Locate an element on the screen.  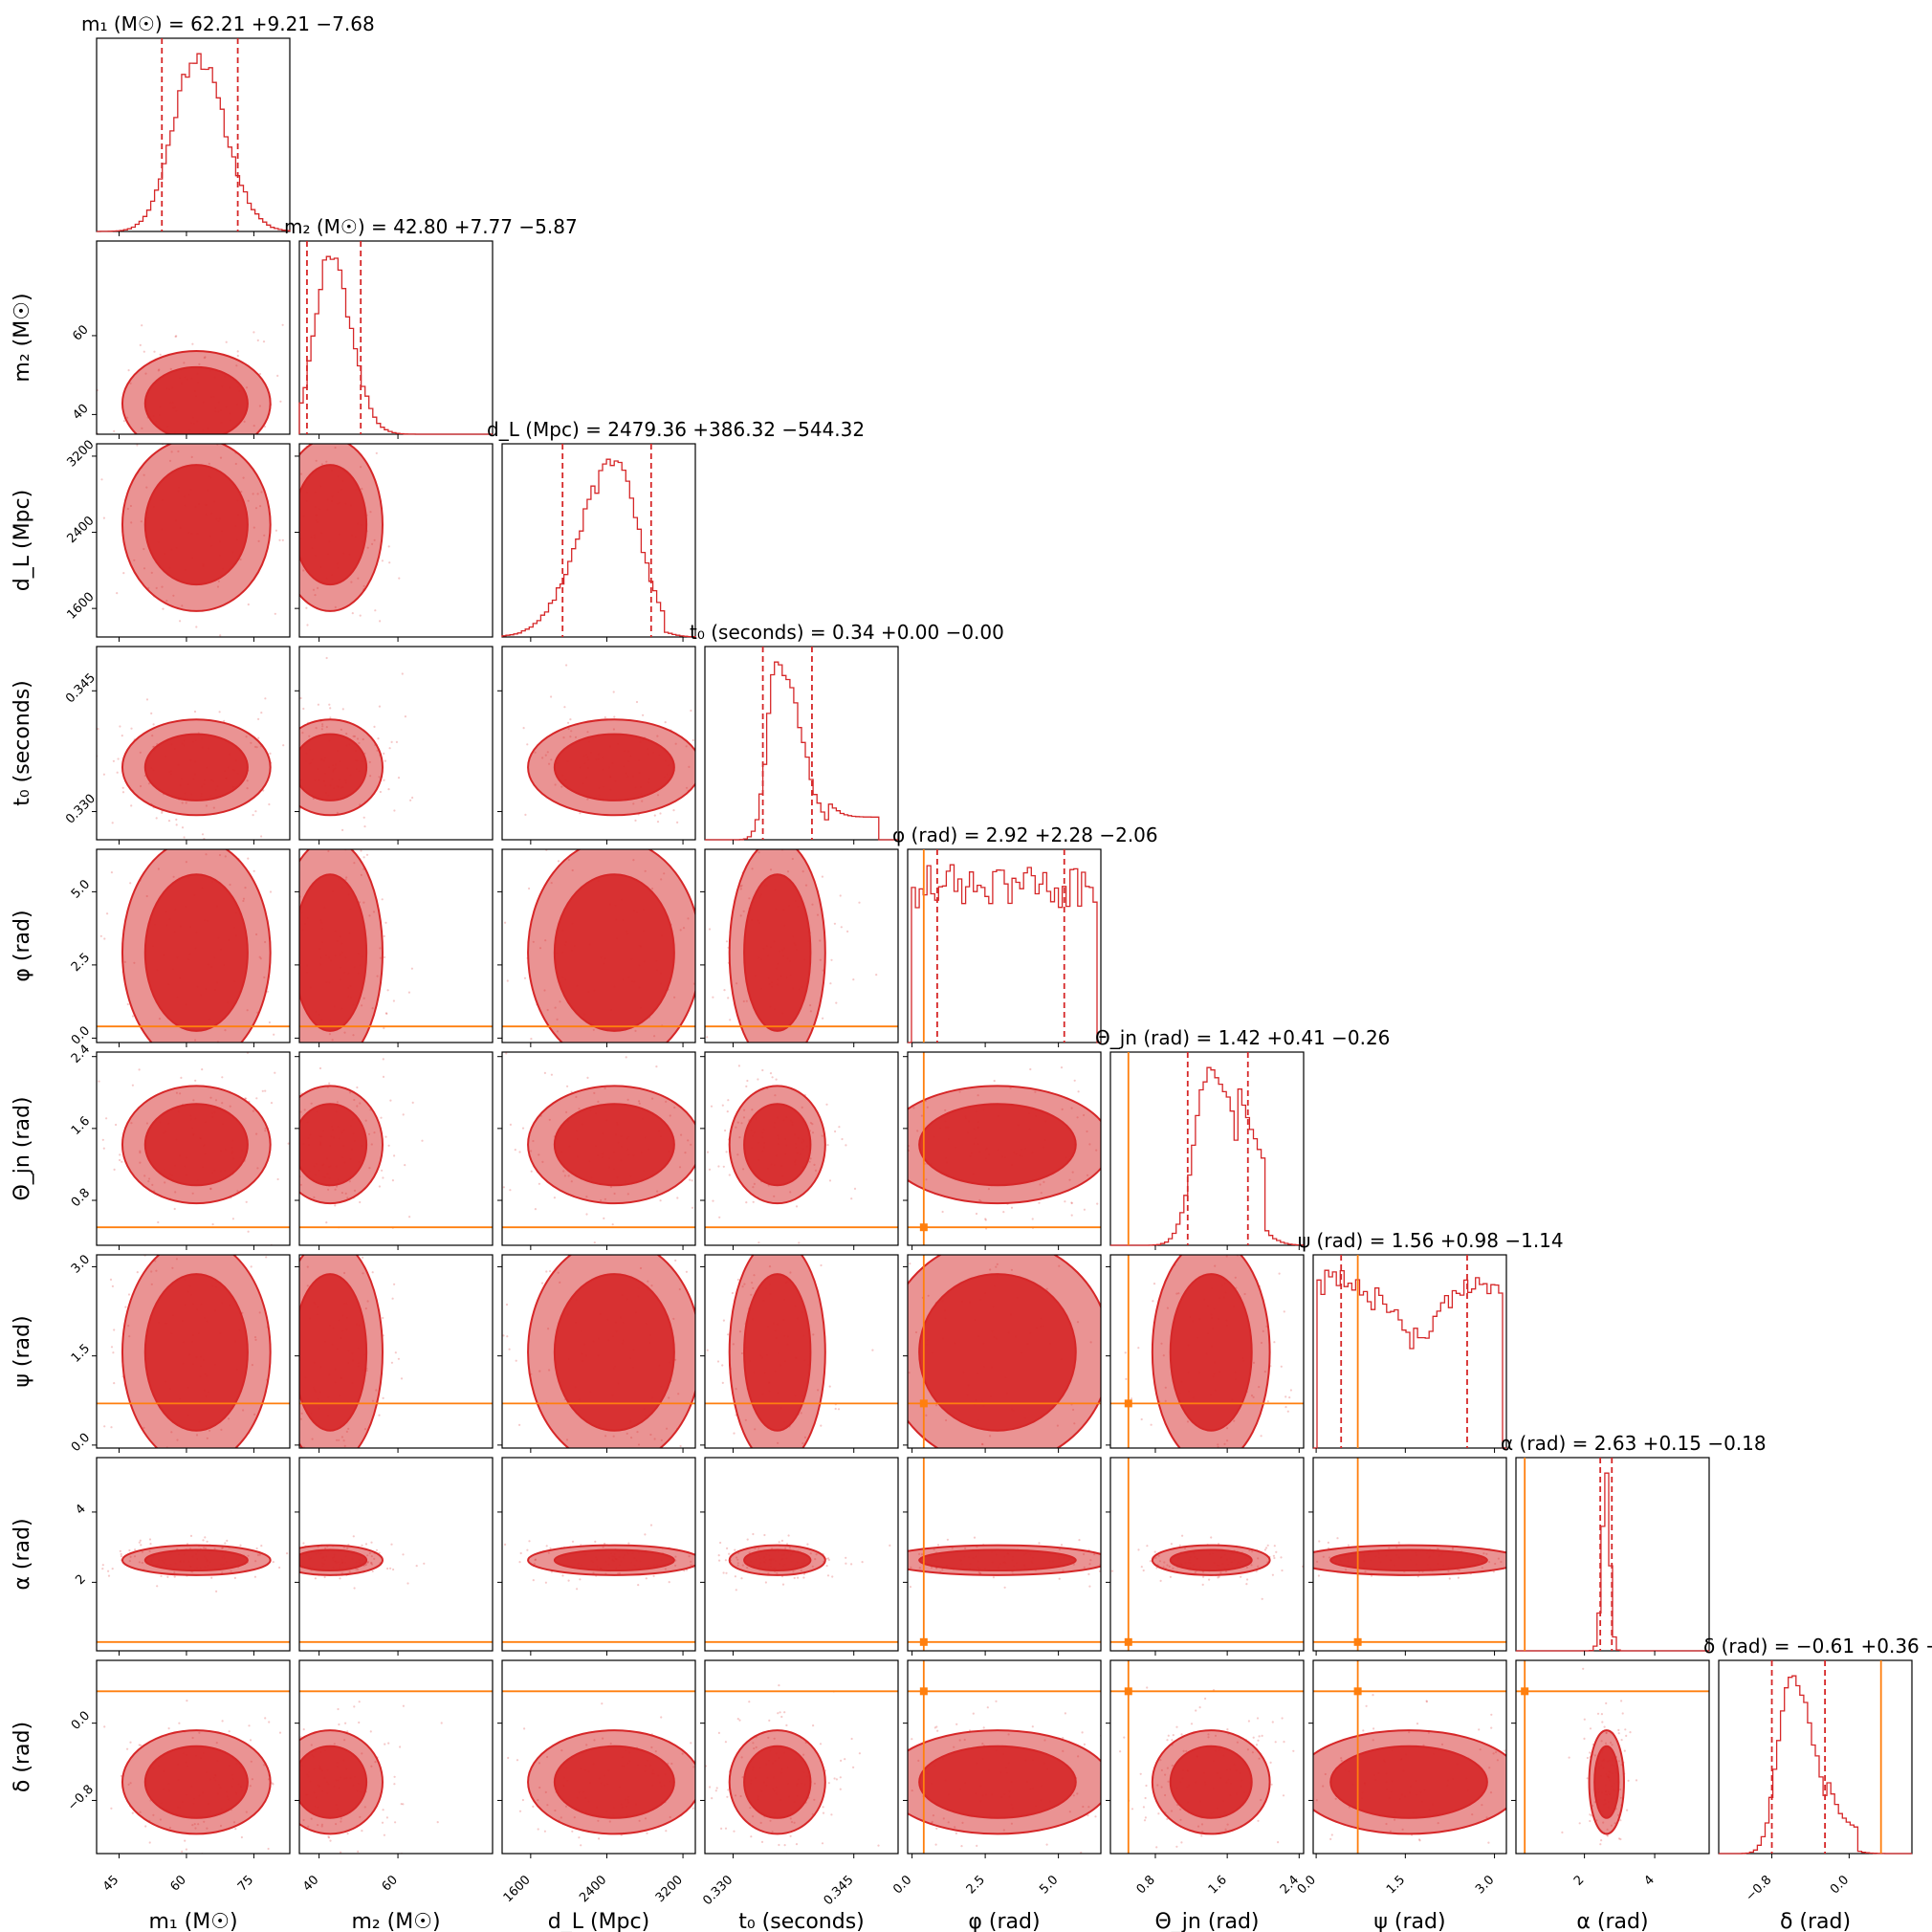
histogram-t0: t₀ (seconds) = 0.34 +0.00 −0.00 is located at coordinates (847, 731).